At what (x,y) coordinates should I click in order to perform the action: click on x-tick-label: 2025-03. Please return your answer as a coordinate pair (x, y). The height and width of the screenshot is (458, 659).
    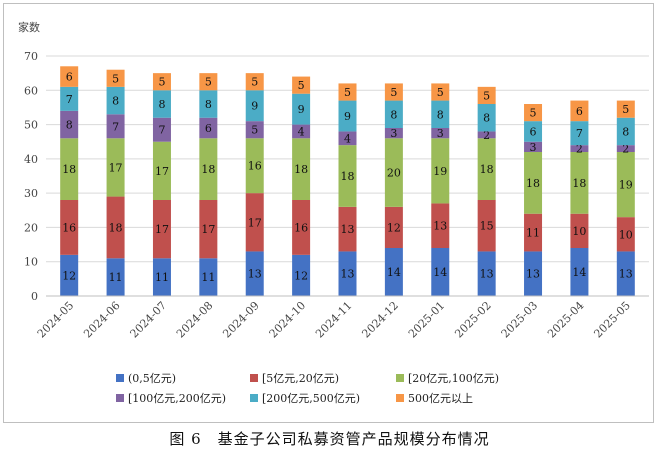
    Looking at the image, I should click on (520, 320).